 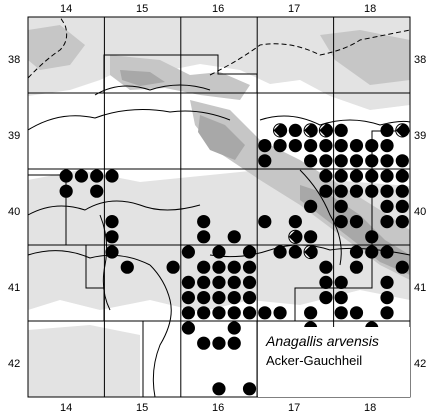 I want to click on axis-label-left: 38, so click(x=14, y=60).